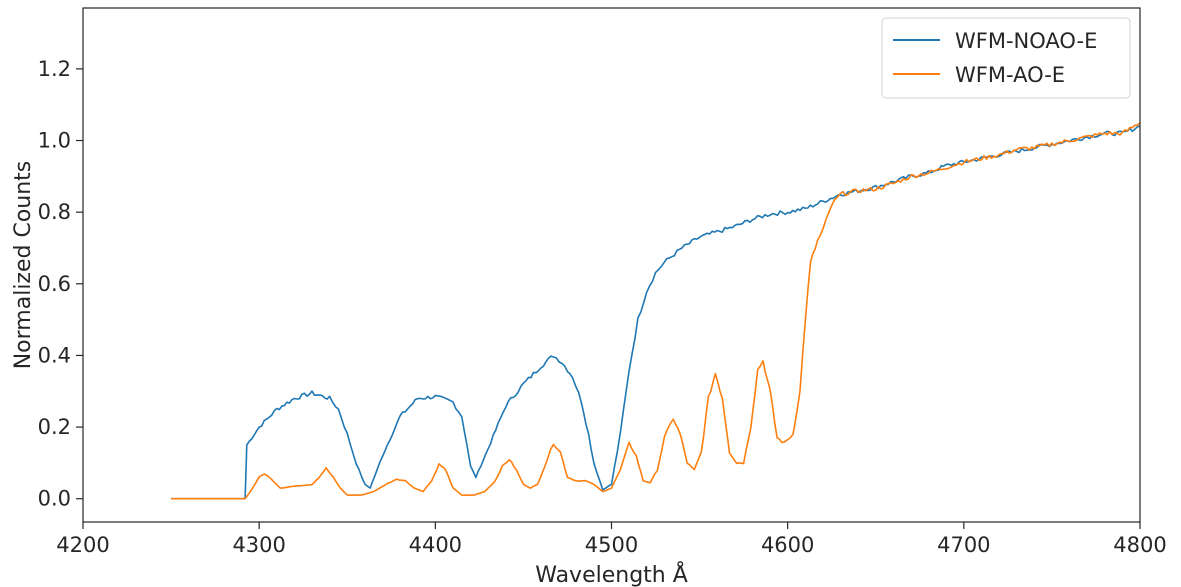  Describe the element at coordinates (1010, 75) in the screenshot. I see `legend-label: WFM-AO-E` at that location.